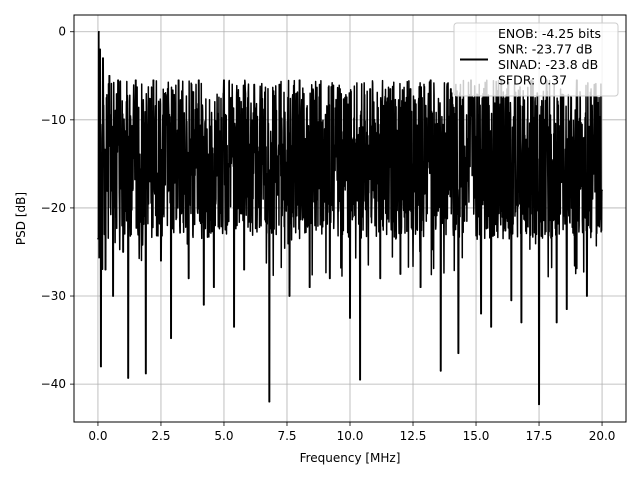 This screenshot has width=640, height=485. Describe the element at coordinates (97, 436) in the screenshot. I see `x-tick-label: 0.0` at that location.